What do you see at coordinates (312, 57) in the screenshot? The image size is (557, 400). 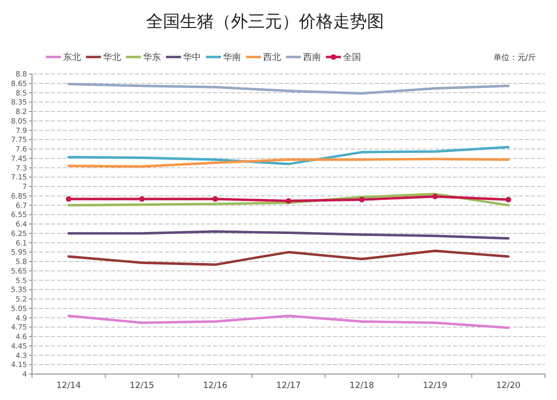 I see `legend-label: 西南` at bounding box center [312, 57].